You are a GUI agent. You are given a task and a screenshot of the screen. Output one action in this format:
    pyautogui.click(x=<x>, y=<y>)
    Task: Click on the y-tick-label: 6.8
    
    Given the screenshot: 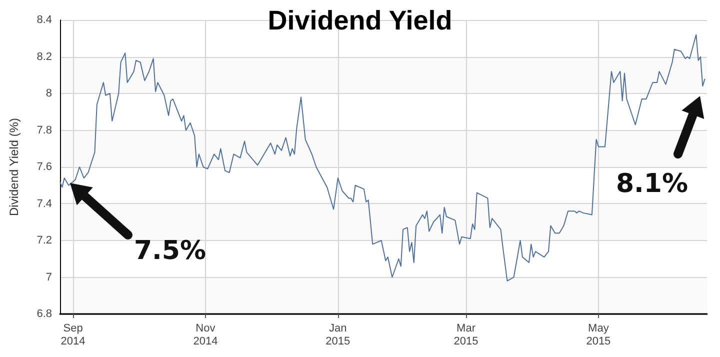 What is the action you would take?
    pyautogui.click(x=44, y=314)
    